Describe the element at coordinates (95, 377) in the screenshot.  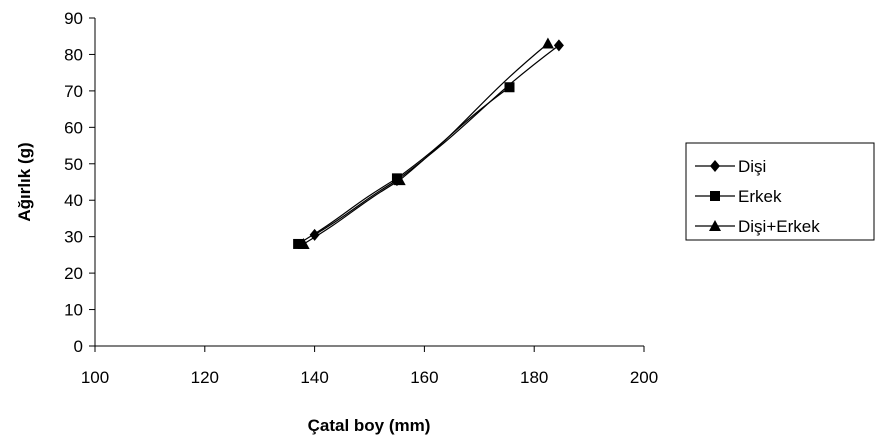
I see `x-tick-label: 100` at that location.